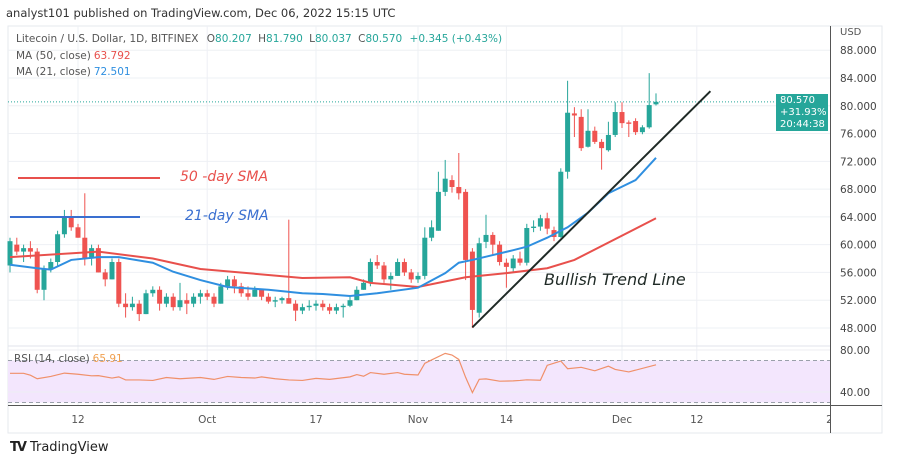  I want to click on price-axis-label: 72.000, so click(858, 162).